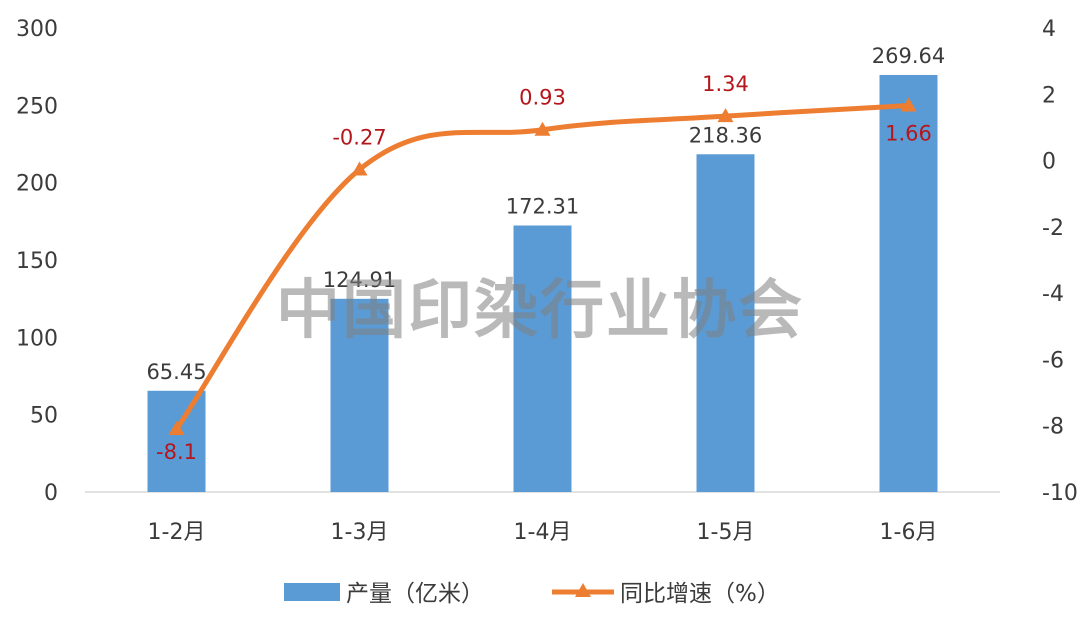 The image size is (1080, 624). What do you see at coordinates (1053, 294) in the screenshot?
I see `y-right-tick-label: -4` at bounding box center [1053, 294].